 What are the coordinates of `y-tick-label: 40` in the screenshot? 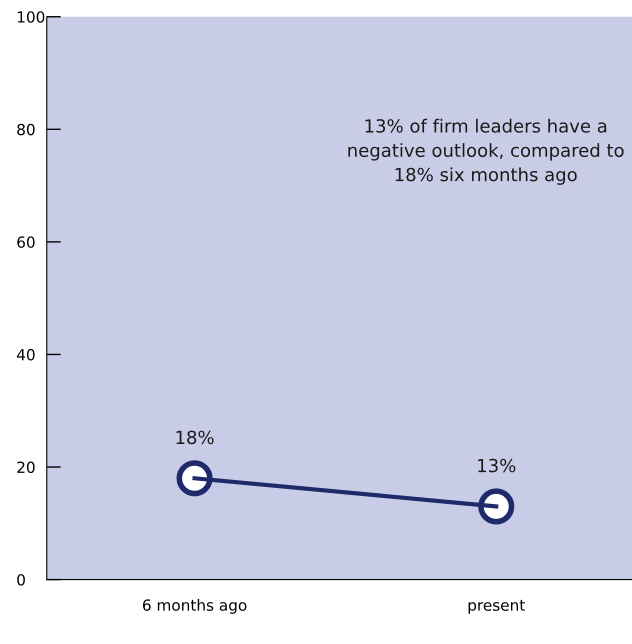 It's located at (25, 354).